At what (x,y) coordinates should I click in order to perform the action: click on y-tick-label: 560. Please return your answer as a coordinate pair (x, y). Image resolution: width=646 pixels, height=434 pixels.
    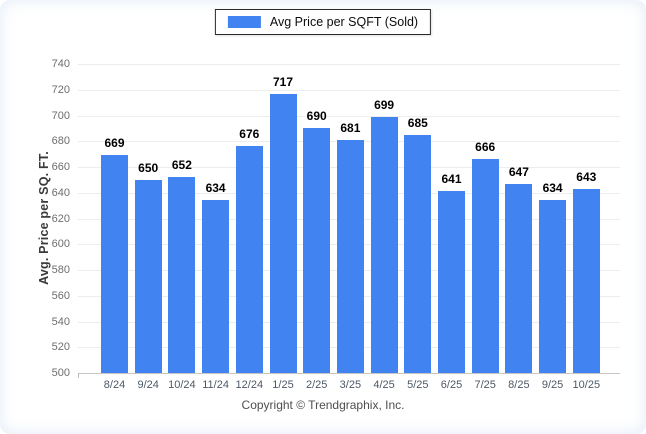
    Looking at the image, I should click on (60, 295).